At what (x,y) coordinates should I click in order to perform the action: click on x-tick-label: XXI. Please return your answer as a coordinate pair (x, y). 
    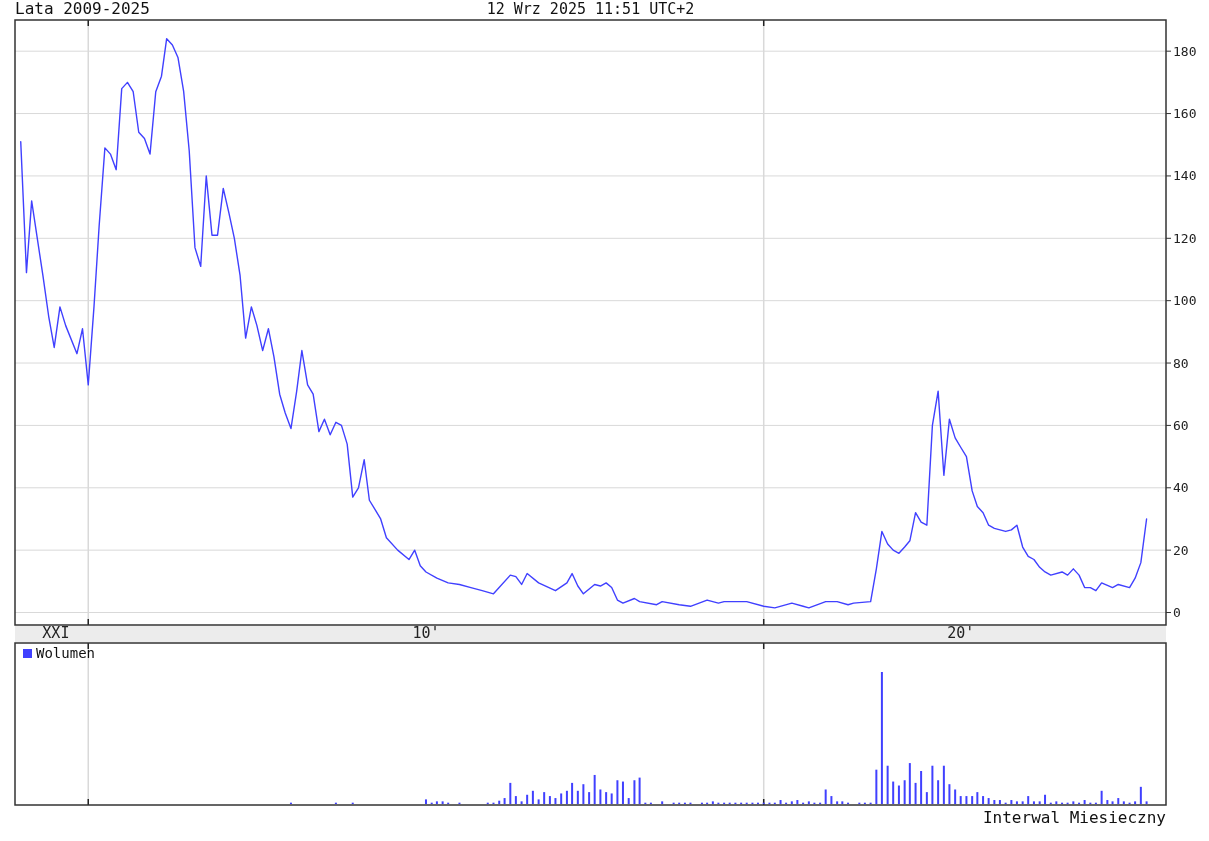
    Looking at the image, I should click on (56, 633).